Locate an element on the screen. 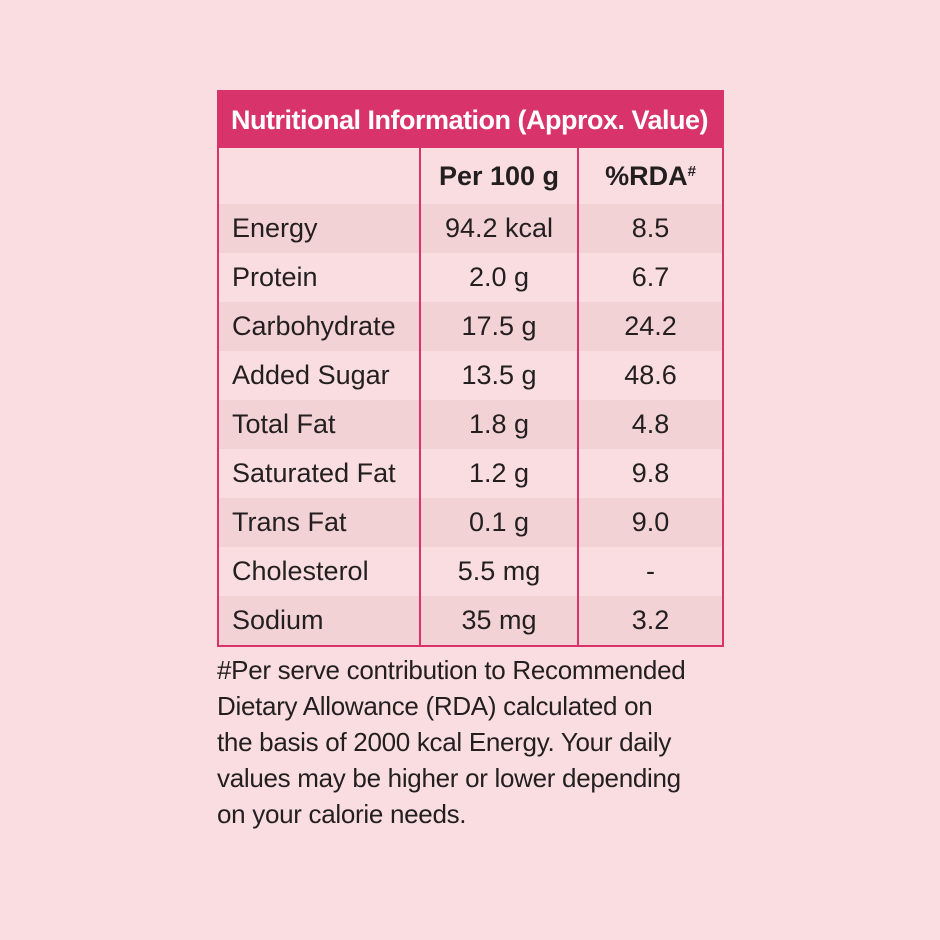 The image size is (940, 940). per-100g-value: 0.1 g is located at coordinates (498, 522).